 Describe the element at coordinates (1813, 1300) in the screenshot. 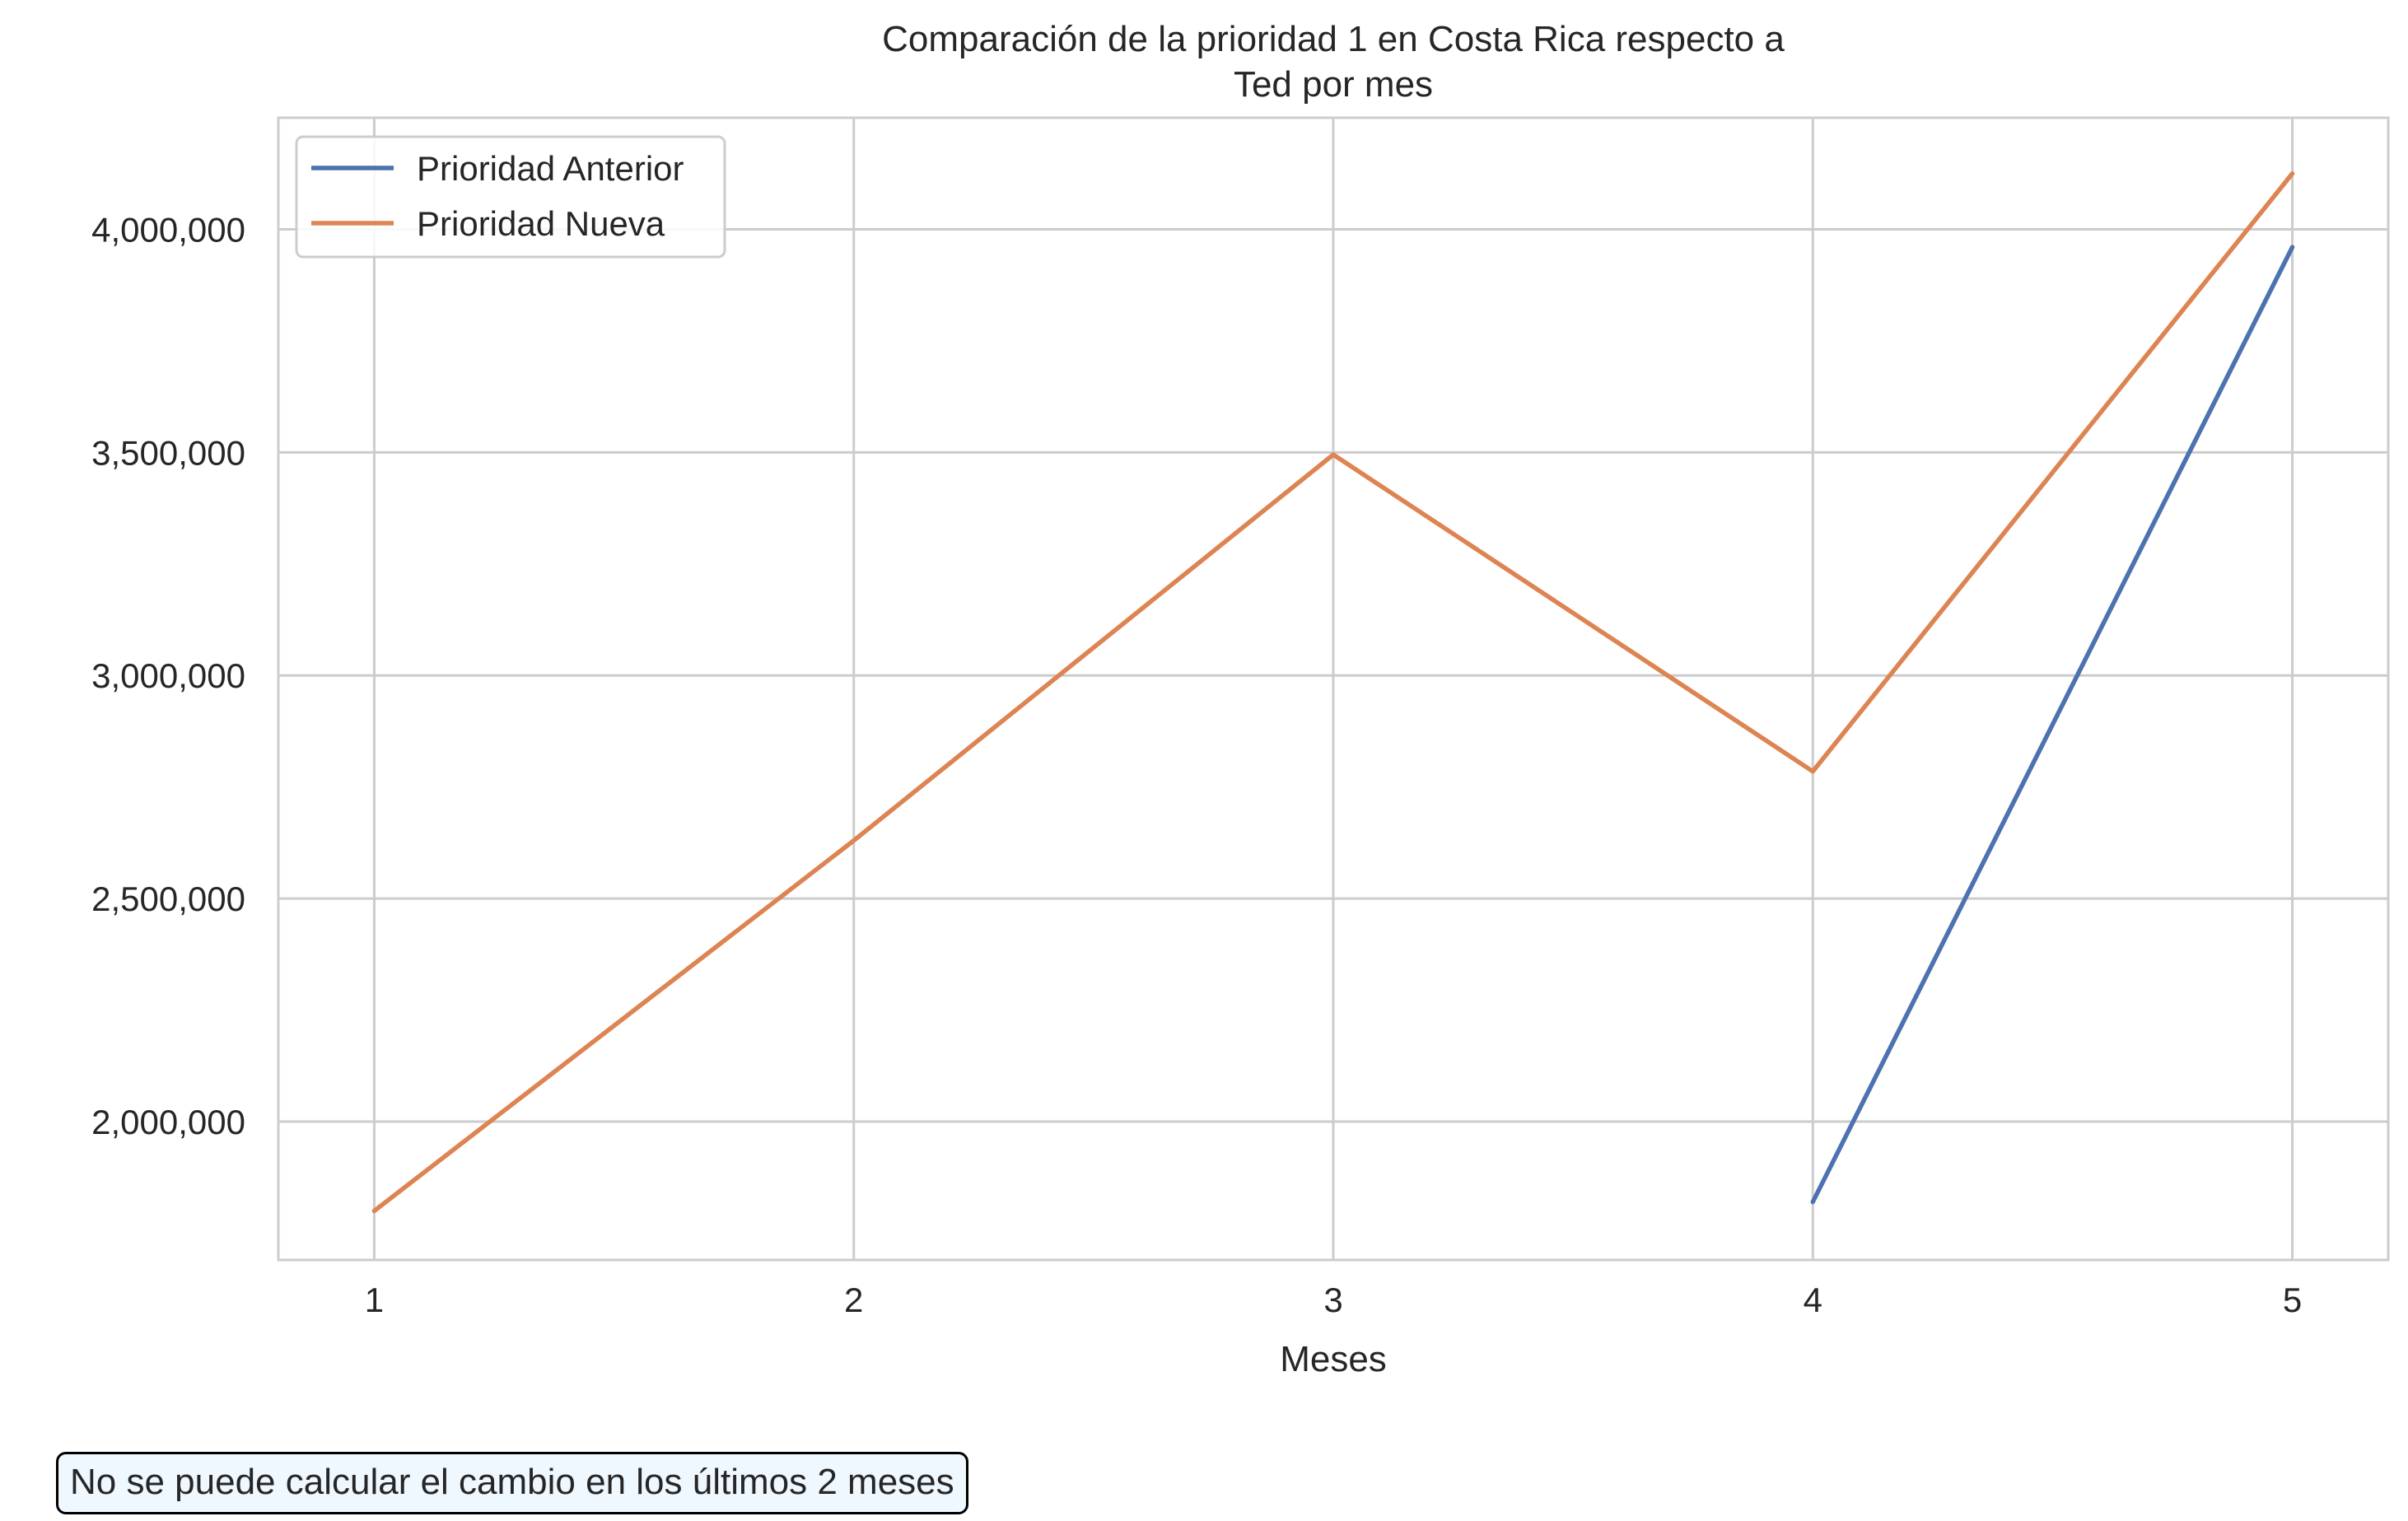

I see `x-tick-label: 4` at that location.